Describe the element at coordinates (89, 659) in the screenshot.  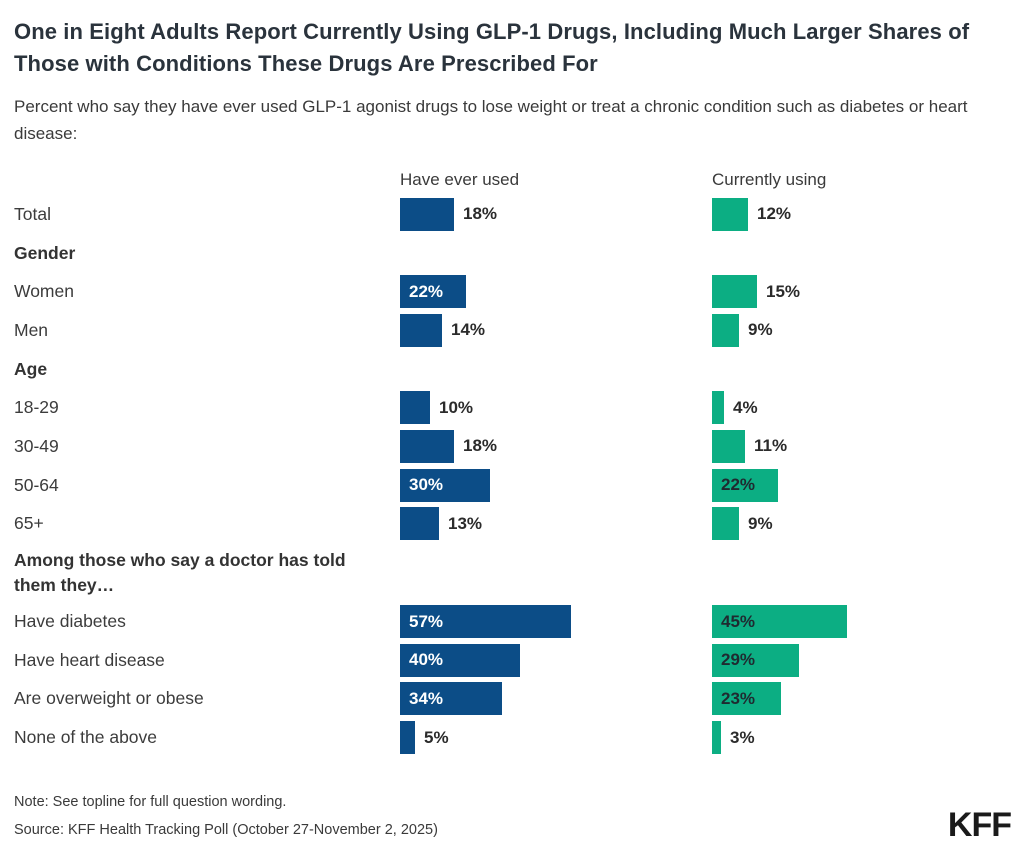
I see `category-label: Have heart disease` at that location.